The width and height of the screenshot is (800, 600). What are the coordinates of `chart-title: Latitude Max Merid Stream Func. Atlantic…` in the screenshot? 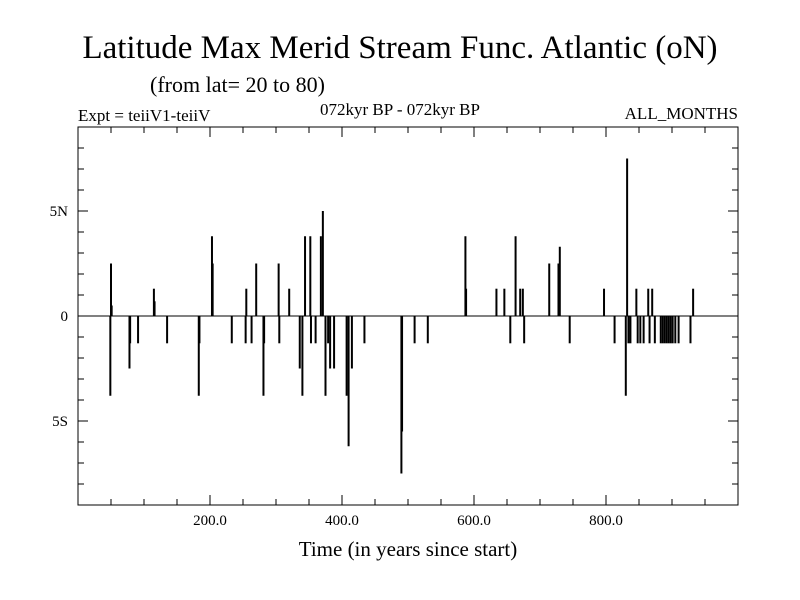 It's located at (400, 48).